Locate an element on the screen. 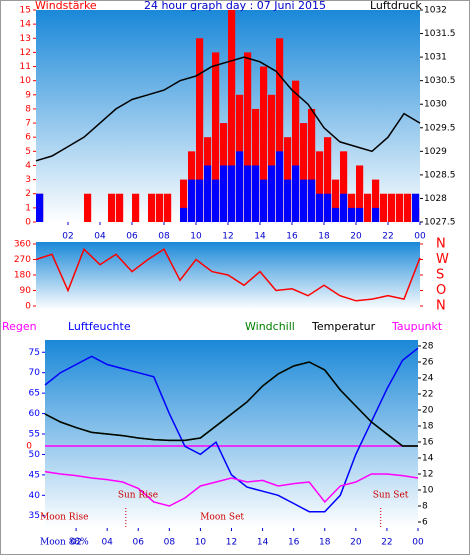  y2-tick-label: O is located at coordinates (441, 290).